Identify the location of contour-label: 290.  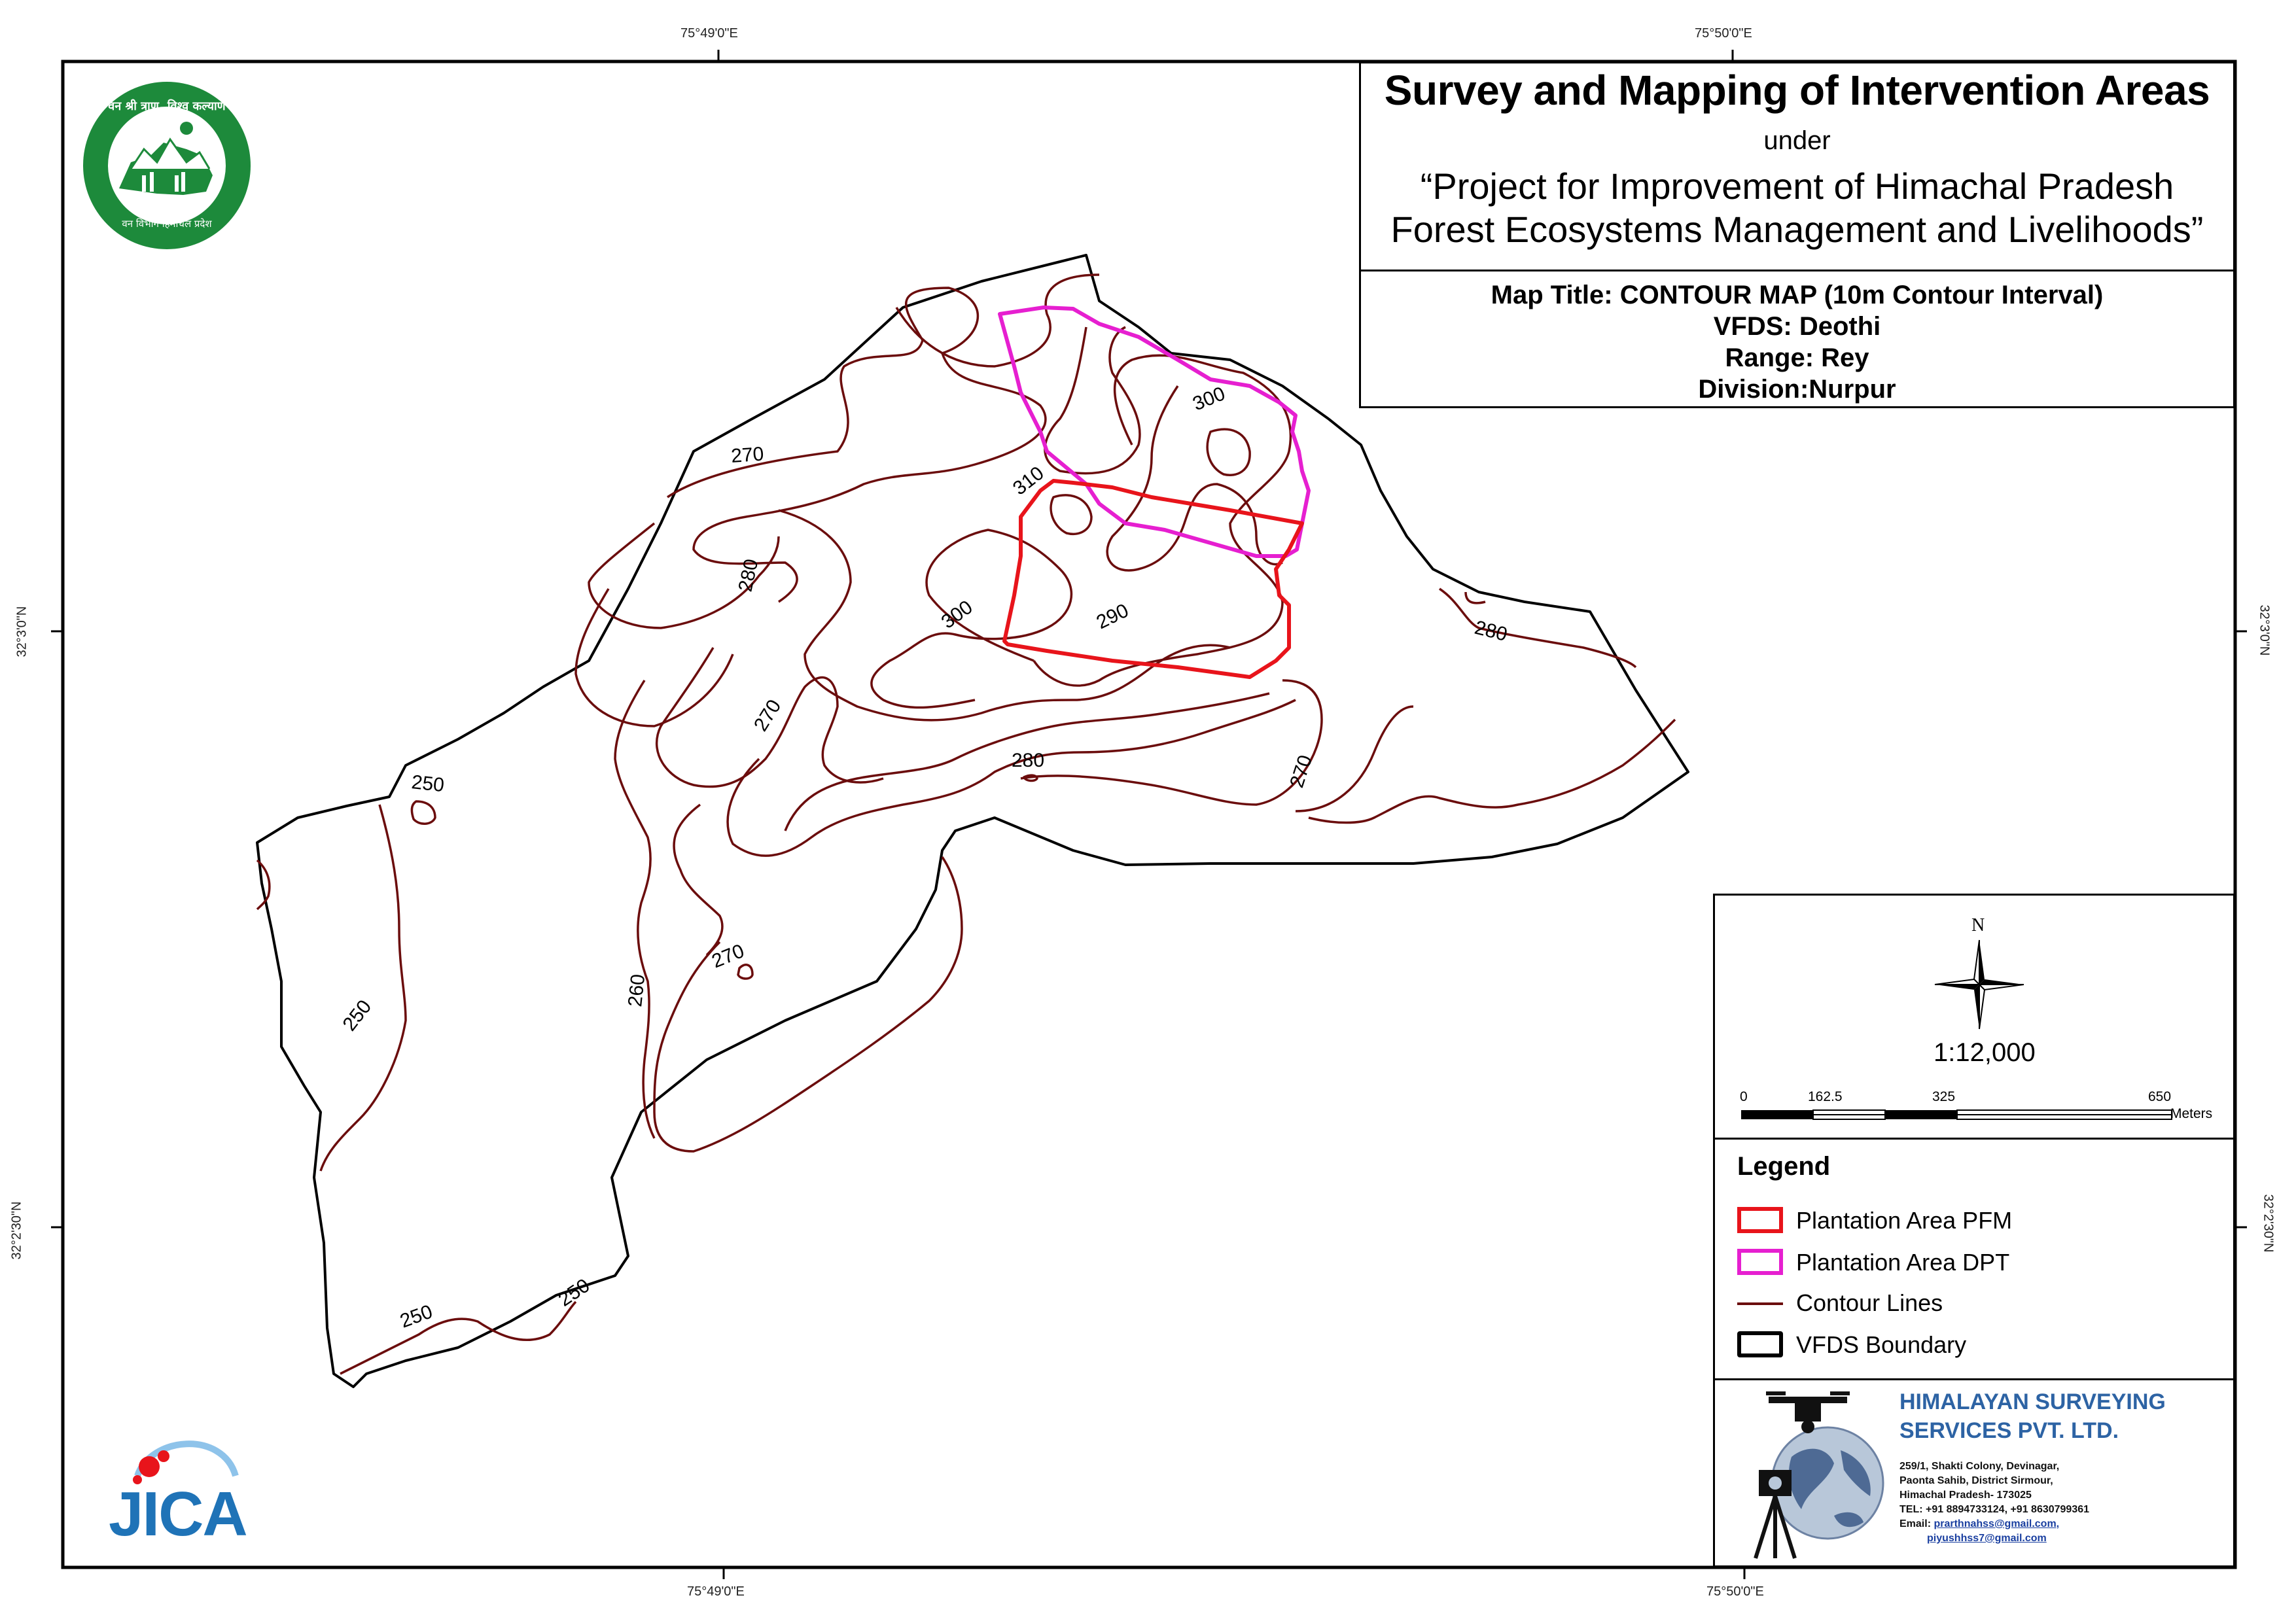
(1112, 617).